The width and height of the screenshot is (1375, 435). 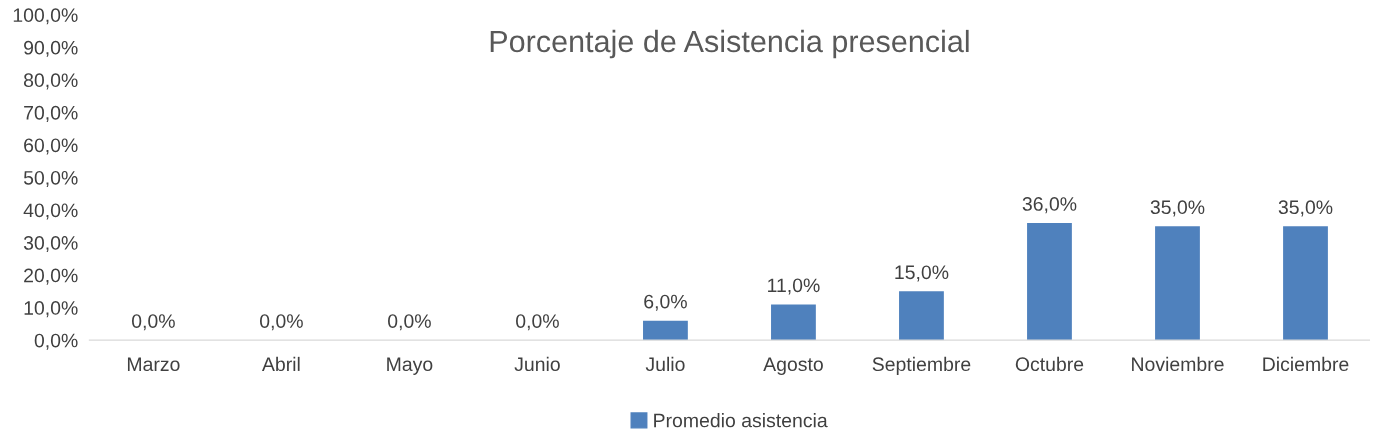 What do you see at coordinates (922, 273) in the screenshot?
I see `data-label: 15,0%` at bounding box center [922, 273].